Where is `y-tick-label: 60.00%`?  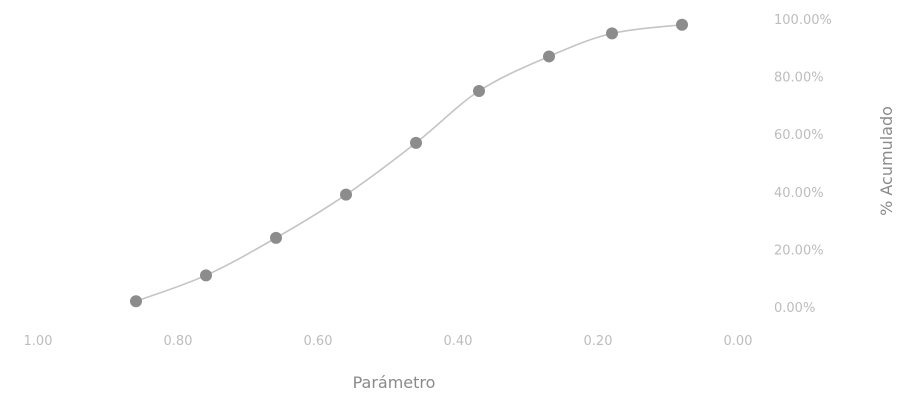
y-tick-label: 60.00% is located at coordinates (799, 135).